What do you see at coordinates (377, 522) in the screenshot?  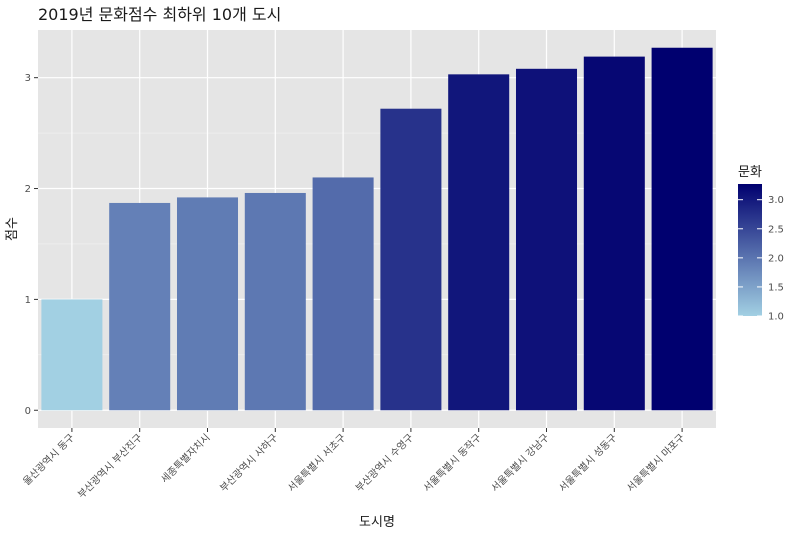 I see `x-axis-title: 도시명` at bounding box center [377, 522].